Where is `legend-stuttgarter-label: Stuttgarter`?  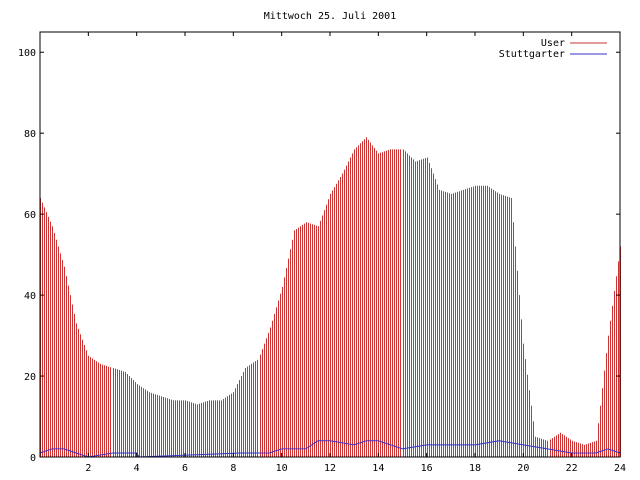
legend-stuttgarter-label: Stuttgarter is located at coordinates (532, 54).